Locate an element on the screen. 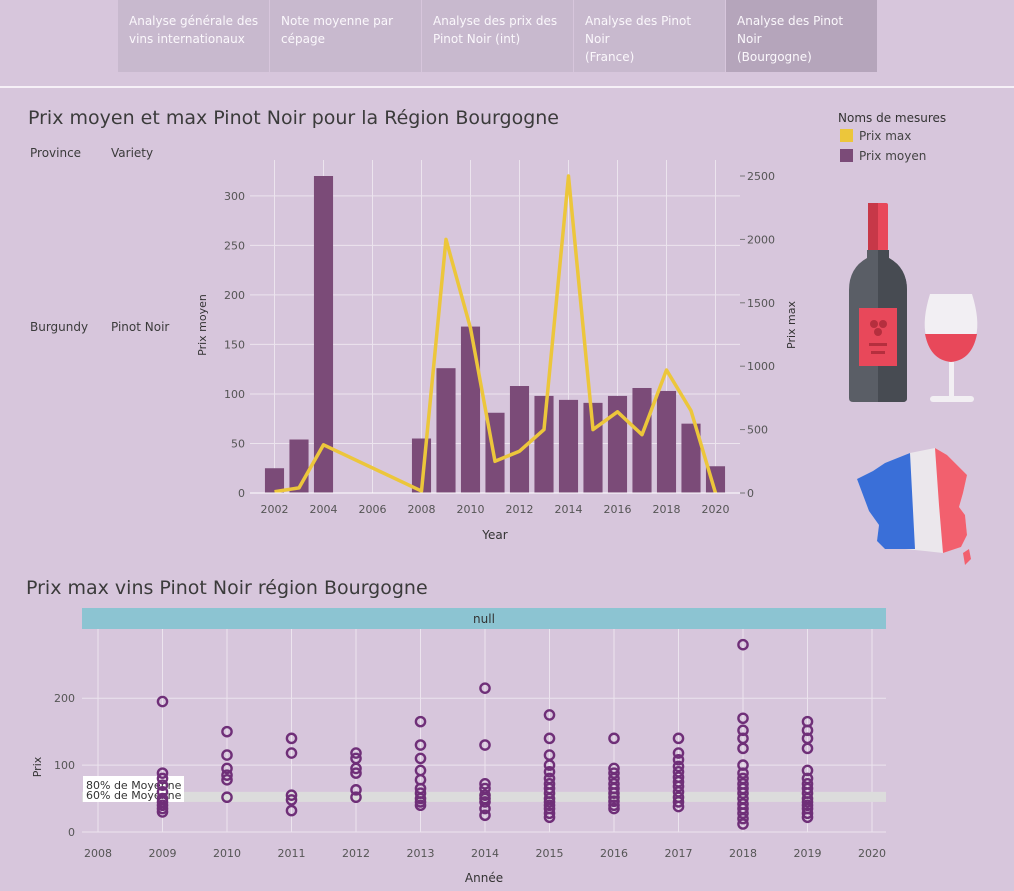 The image size is (1014, 891). x-tick-label: 2013 is located at coordinates (421, 853).